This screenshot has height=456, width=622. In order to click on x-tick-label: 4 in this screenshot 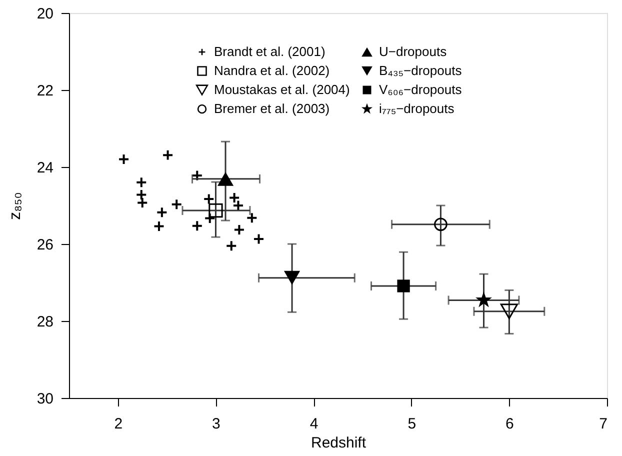, I will do `click(314, 424)`.